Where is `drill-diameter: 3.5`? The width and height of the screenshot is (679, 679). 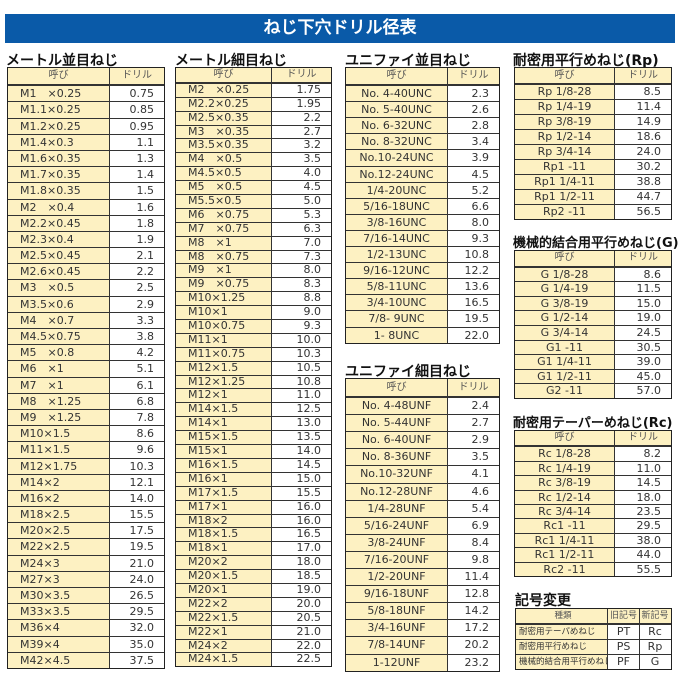 drill-diameter: 3.5 is located at coordinates (312, 159).